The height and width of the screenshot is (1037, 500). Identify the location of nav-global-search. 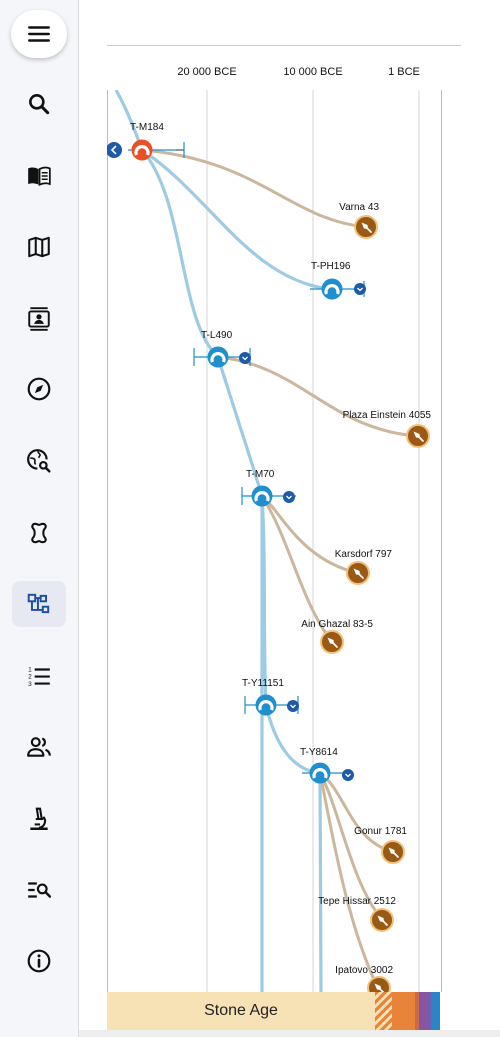
(39, 461).